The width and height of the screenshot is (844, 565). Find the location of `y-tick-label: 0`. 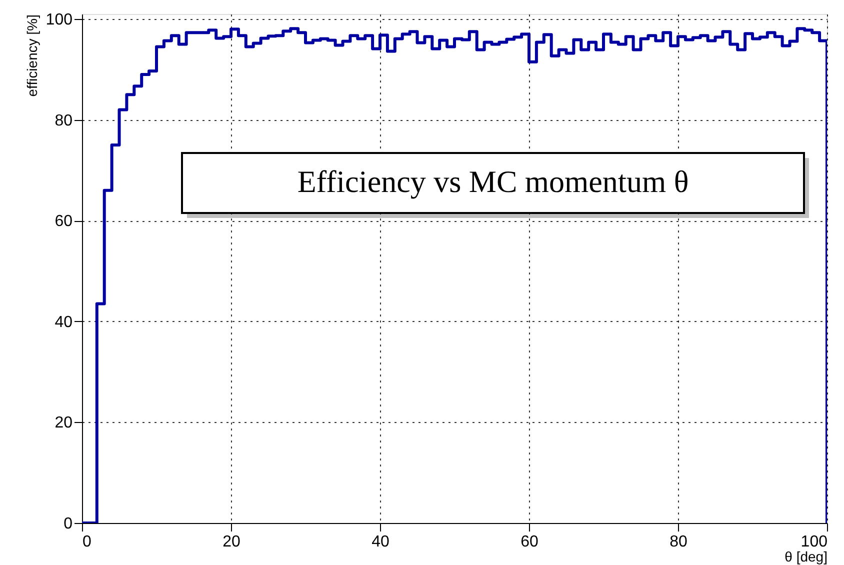

y-tick-label: 0 is located at coordinates (68, 524).